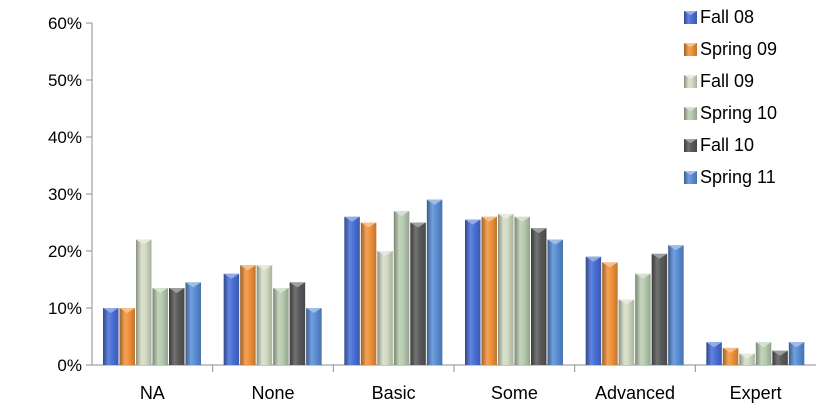  What do you see at coordinates (727, 145) in the screenshot?
I see `legend-label: Fall 10` at bounding box center [727, 145].